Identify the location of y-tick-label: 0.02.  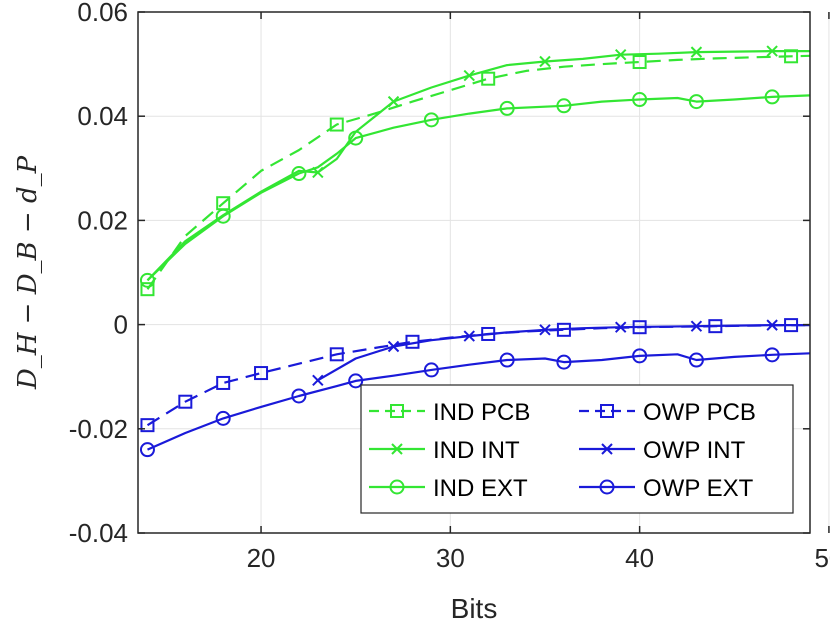
(102, 220).